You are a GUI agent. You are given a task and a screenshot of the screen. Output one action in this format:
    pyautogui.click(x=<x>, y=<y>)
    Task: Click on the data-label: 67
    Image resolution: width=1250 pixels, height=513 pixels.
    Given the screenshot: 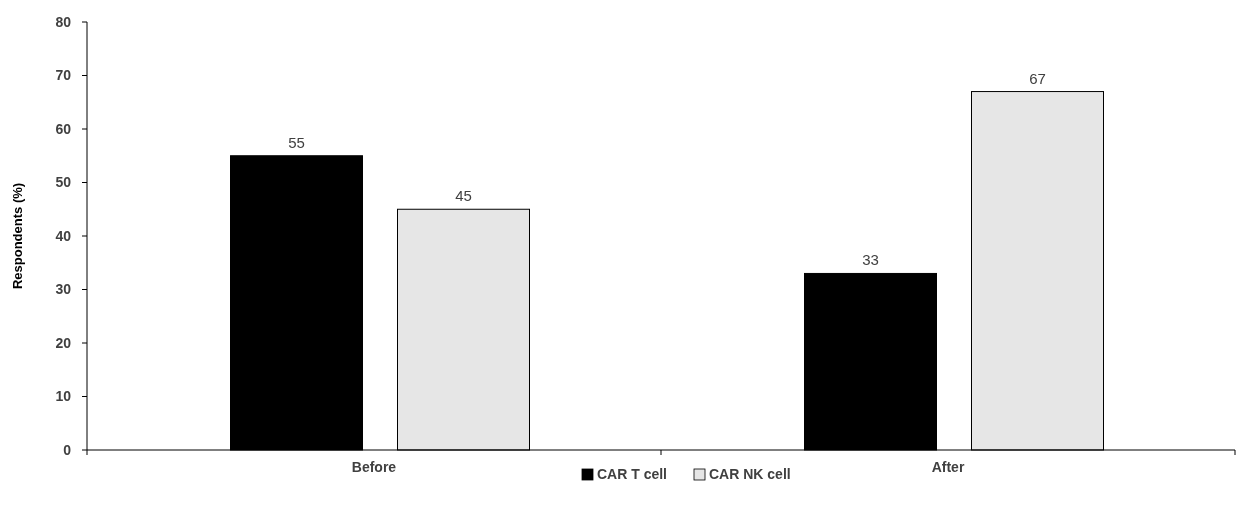 What is the action you would take?
    pyautogui.click(x=1037, y=78)
    